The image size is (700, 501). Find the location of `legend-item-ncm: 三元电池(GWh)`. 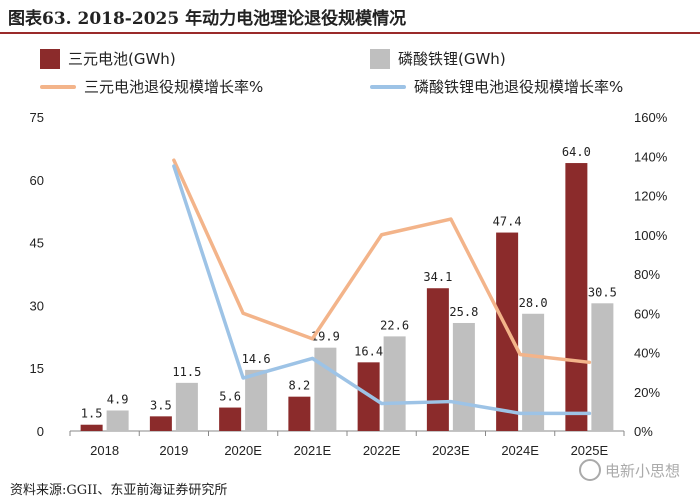

legend-item-ncm: 三元电池(GWh) is located at coordinates (108, 58).